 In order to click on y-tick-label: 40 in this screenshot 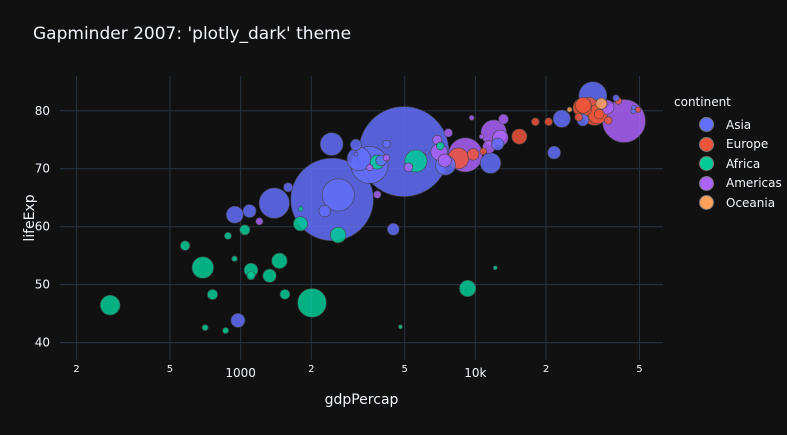, I will do `click(42, 343)`.